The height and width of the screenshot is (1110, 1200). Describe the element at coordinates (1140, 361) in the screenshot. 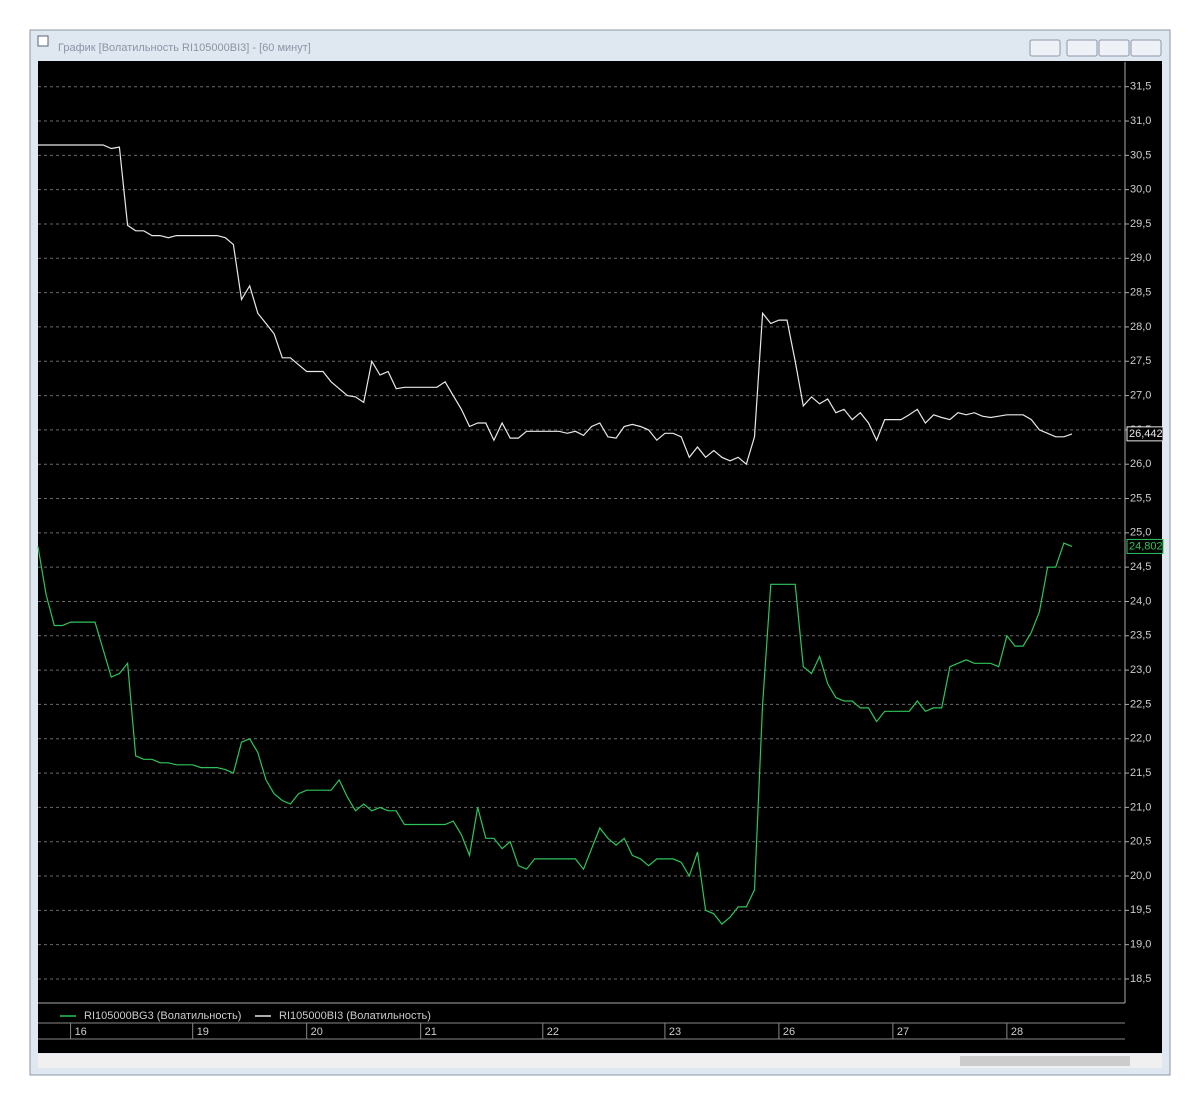

I see `y-tick-label: 27,5` at that location.